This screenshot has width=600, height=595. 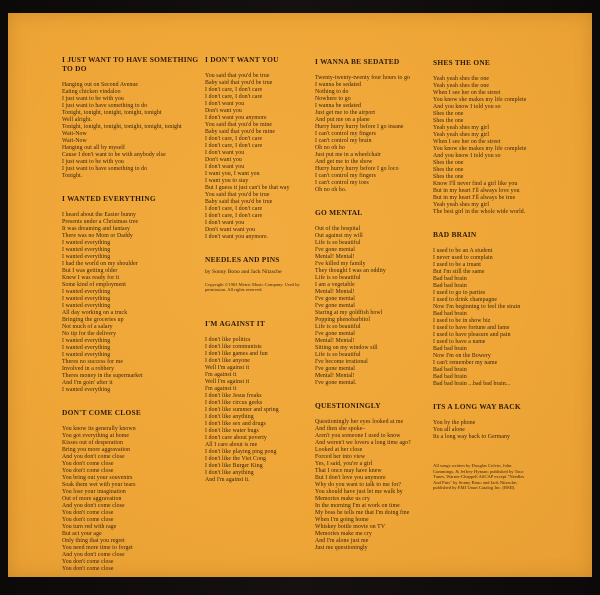 I want to click on song-title: I JUST WANT TO HAVE SOMETHING TO DO, so click(x=130, y=64).